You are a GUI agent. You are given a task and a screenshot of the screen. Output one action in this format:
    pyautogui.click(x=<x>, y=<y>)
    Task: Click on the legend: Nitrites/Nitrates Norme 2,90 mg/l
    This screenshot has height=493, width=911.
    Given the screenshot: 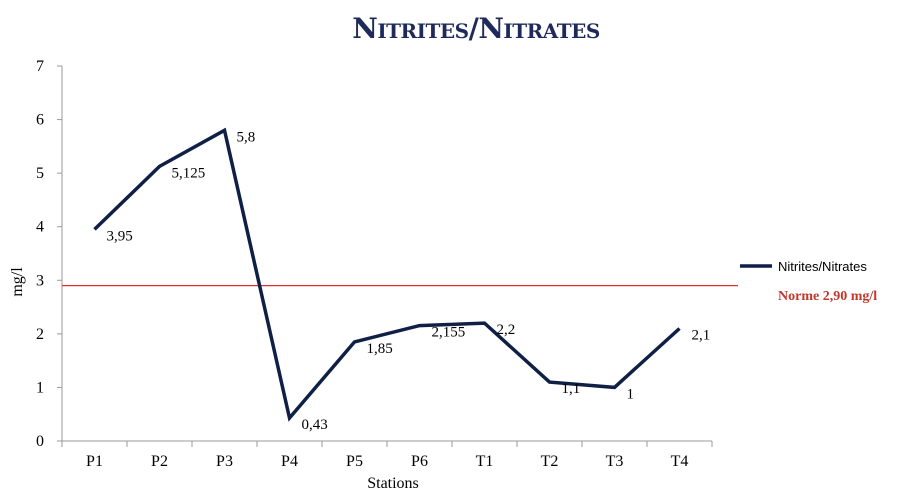 What is the action you would take?
    pyautogui.click(x=808, y=281)
    